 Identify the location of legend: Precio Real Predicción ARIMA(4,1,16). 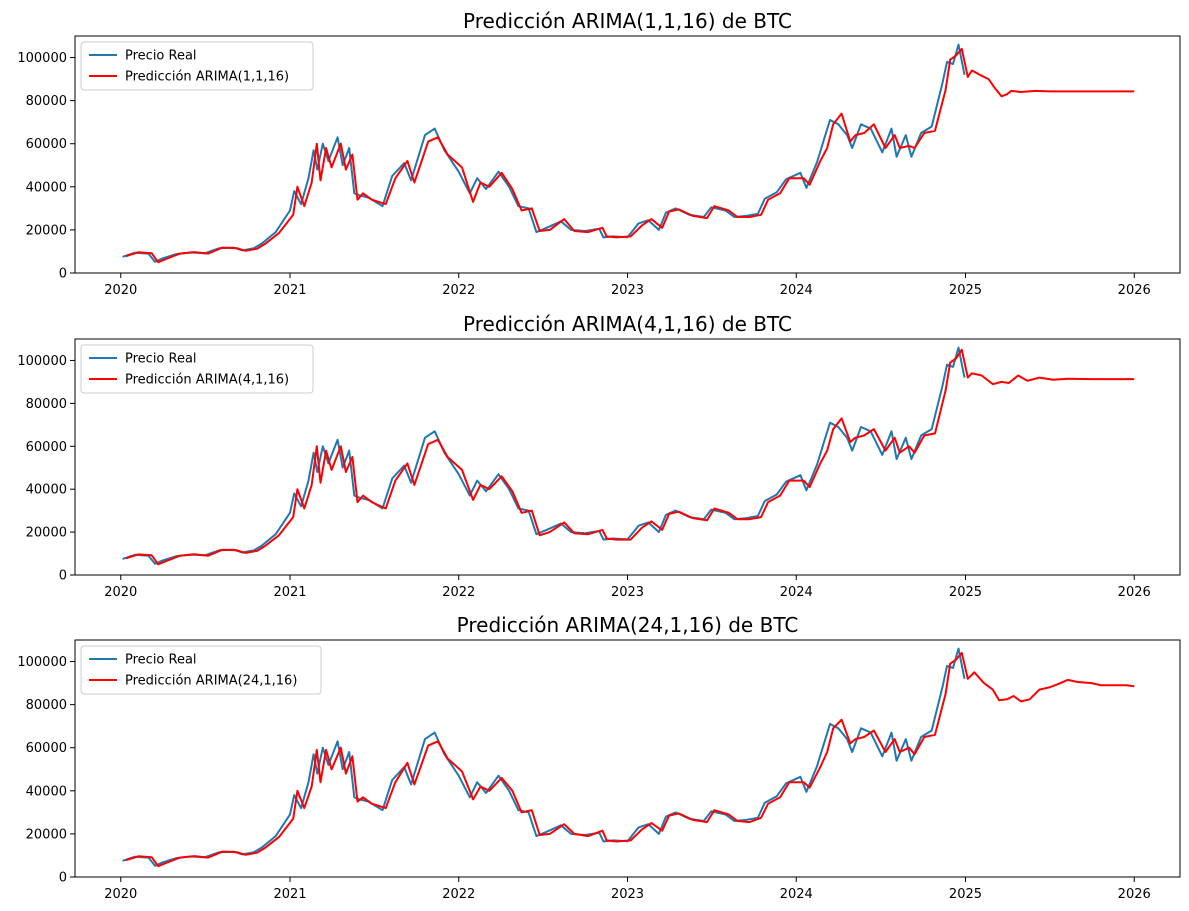
(197, 369).